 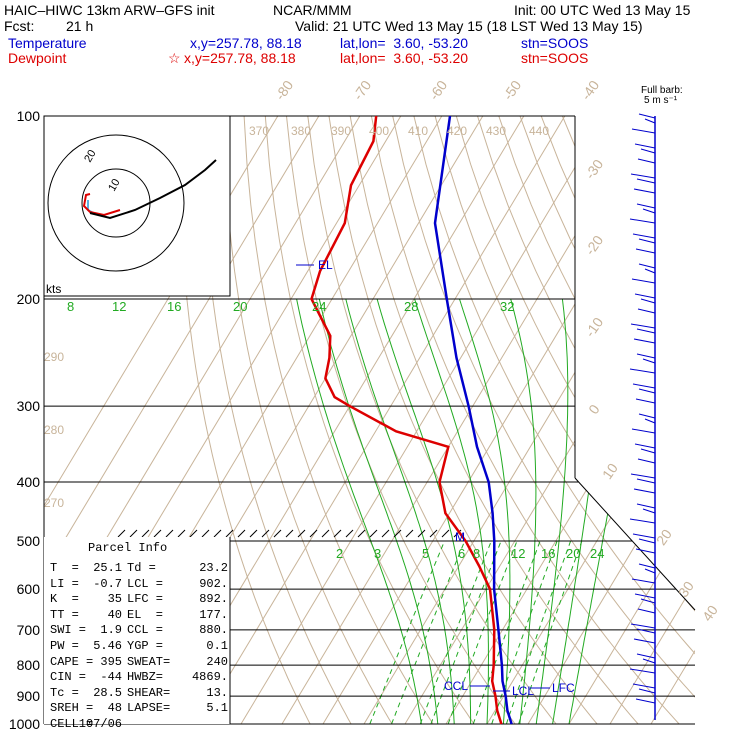 What do you see at coordinates (64, 599) in the screenshot?
I see `parcel-info-key: K =` at bounding box center [64, 599].